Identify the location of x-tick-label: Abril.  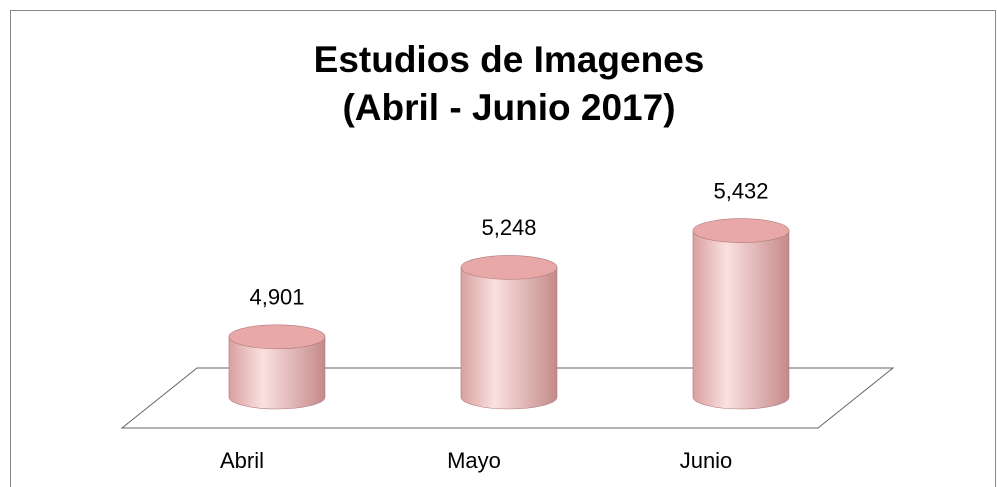
(242, 460).